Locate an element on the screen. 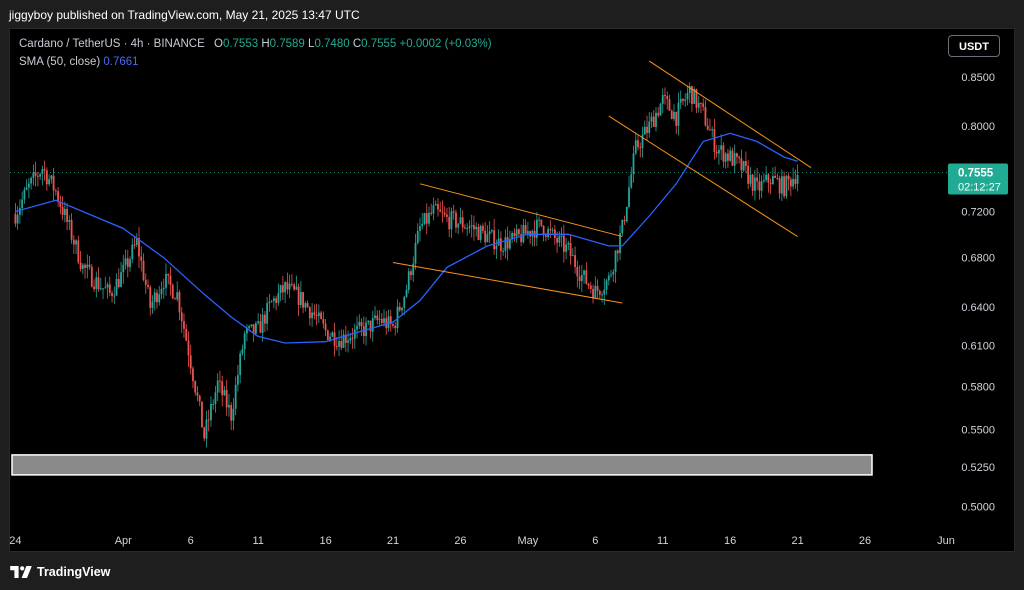 The image size is (1024, 590). y-tick-label: 0.5800 is located at coordinates (978, 387).